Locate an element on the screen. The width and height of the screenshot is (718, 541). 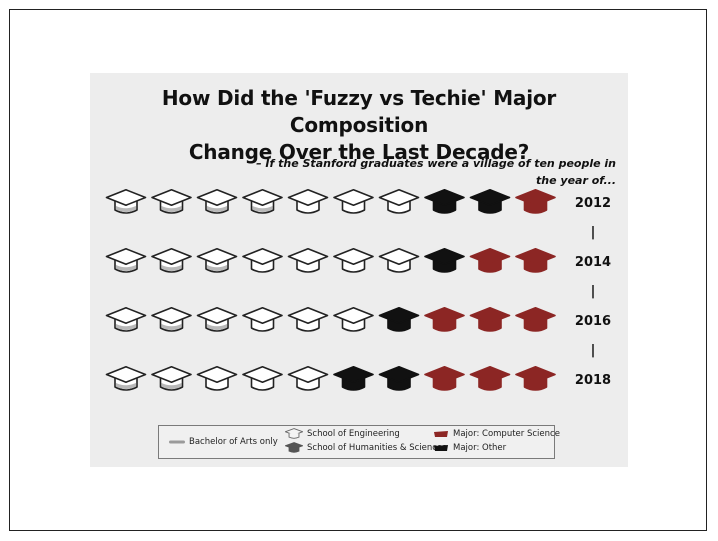
year-label: 2018 is located at coordinates (593, 380).